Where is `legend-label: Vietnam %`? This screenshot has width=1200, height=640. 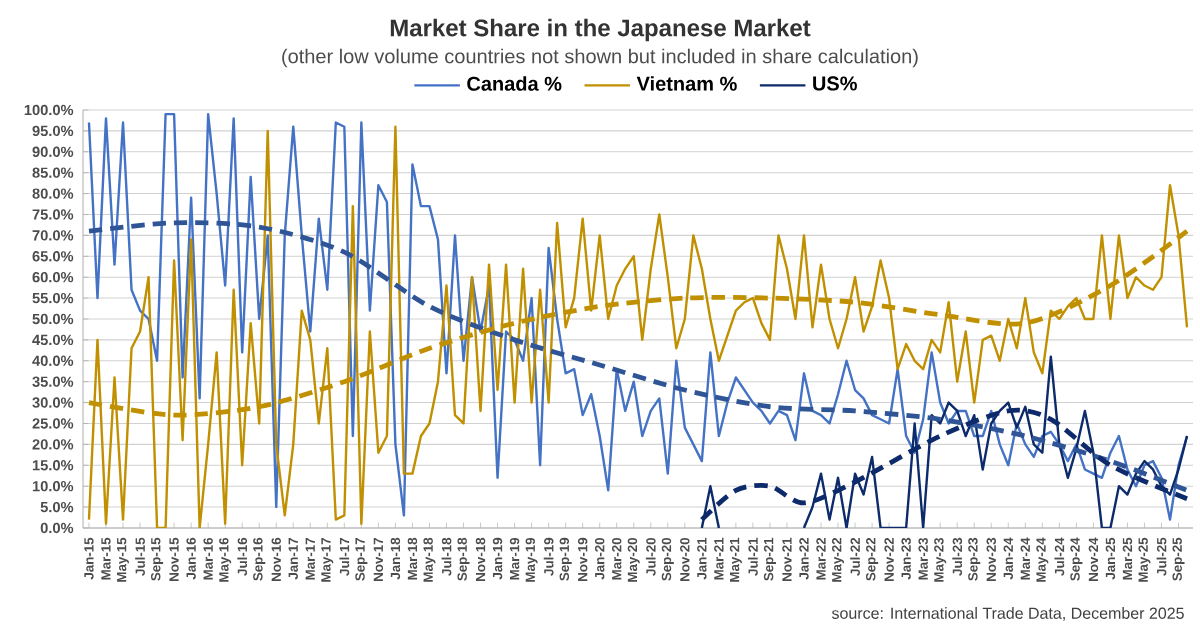 legend-label: Vietnam % is located at coordinates (686, 83).